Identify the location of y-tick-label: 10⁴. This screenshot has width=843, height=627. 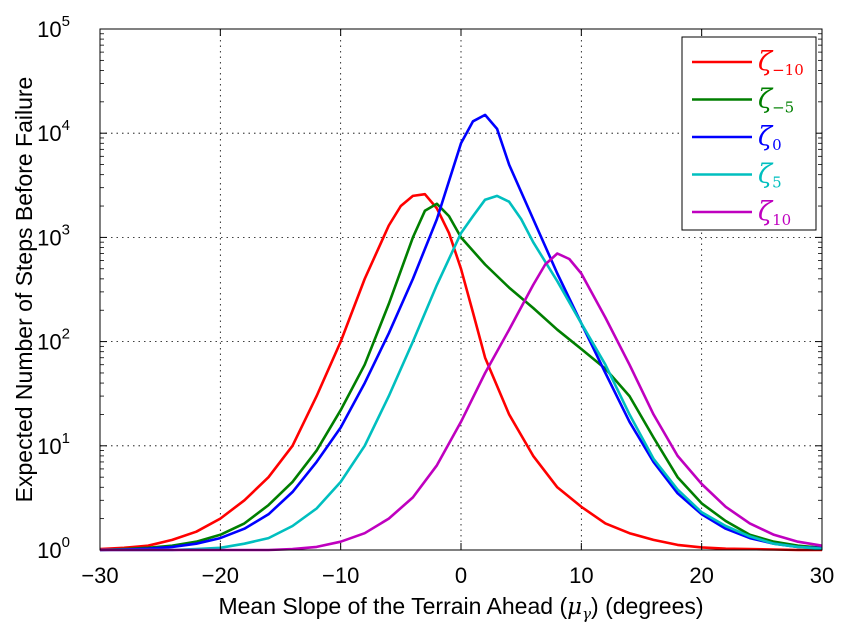
(53, 131).